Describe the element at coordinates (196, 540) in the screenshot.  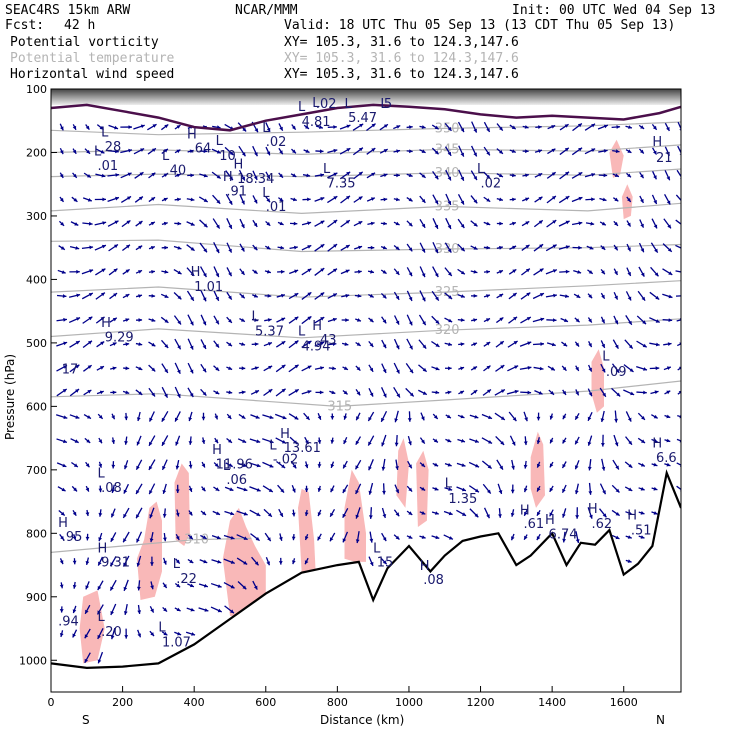
I see `theta-label-310: 310` at that location.